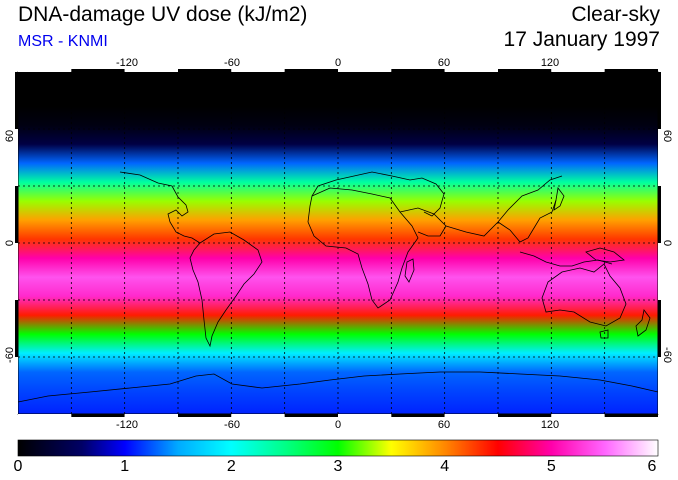 This screenshot has height=480, width=678. What do you see at coordinates (338, 466) in the screenshot?
I see `colorbar-label: 3` at bounding box center [338, 466].